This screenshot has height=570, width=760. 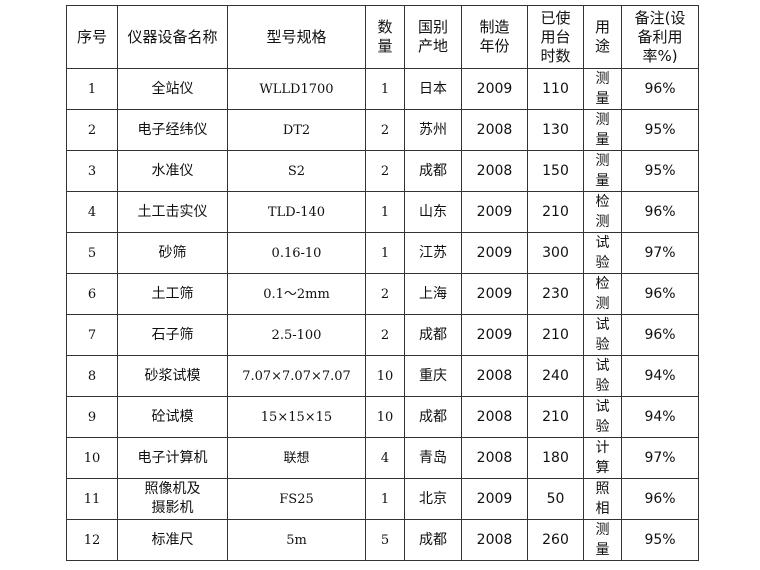 What do you see at coordinates (172, 253) in the screenshot?
I see `cell-name: 砂筛` at bounding box center [172, 253].